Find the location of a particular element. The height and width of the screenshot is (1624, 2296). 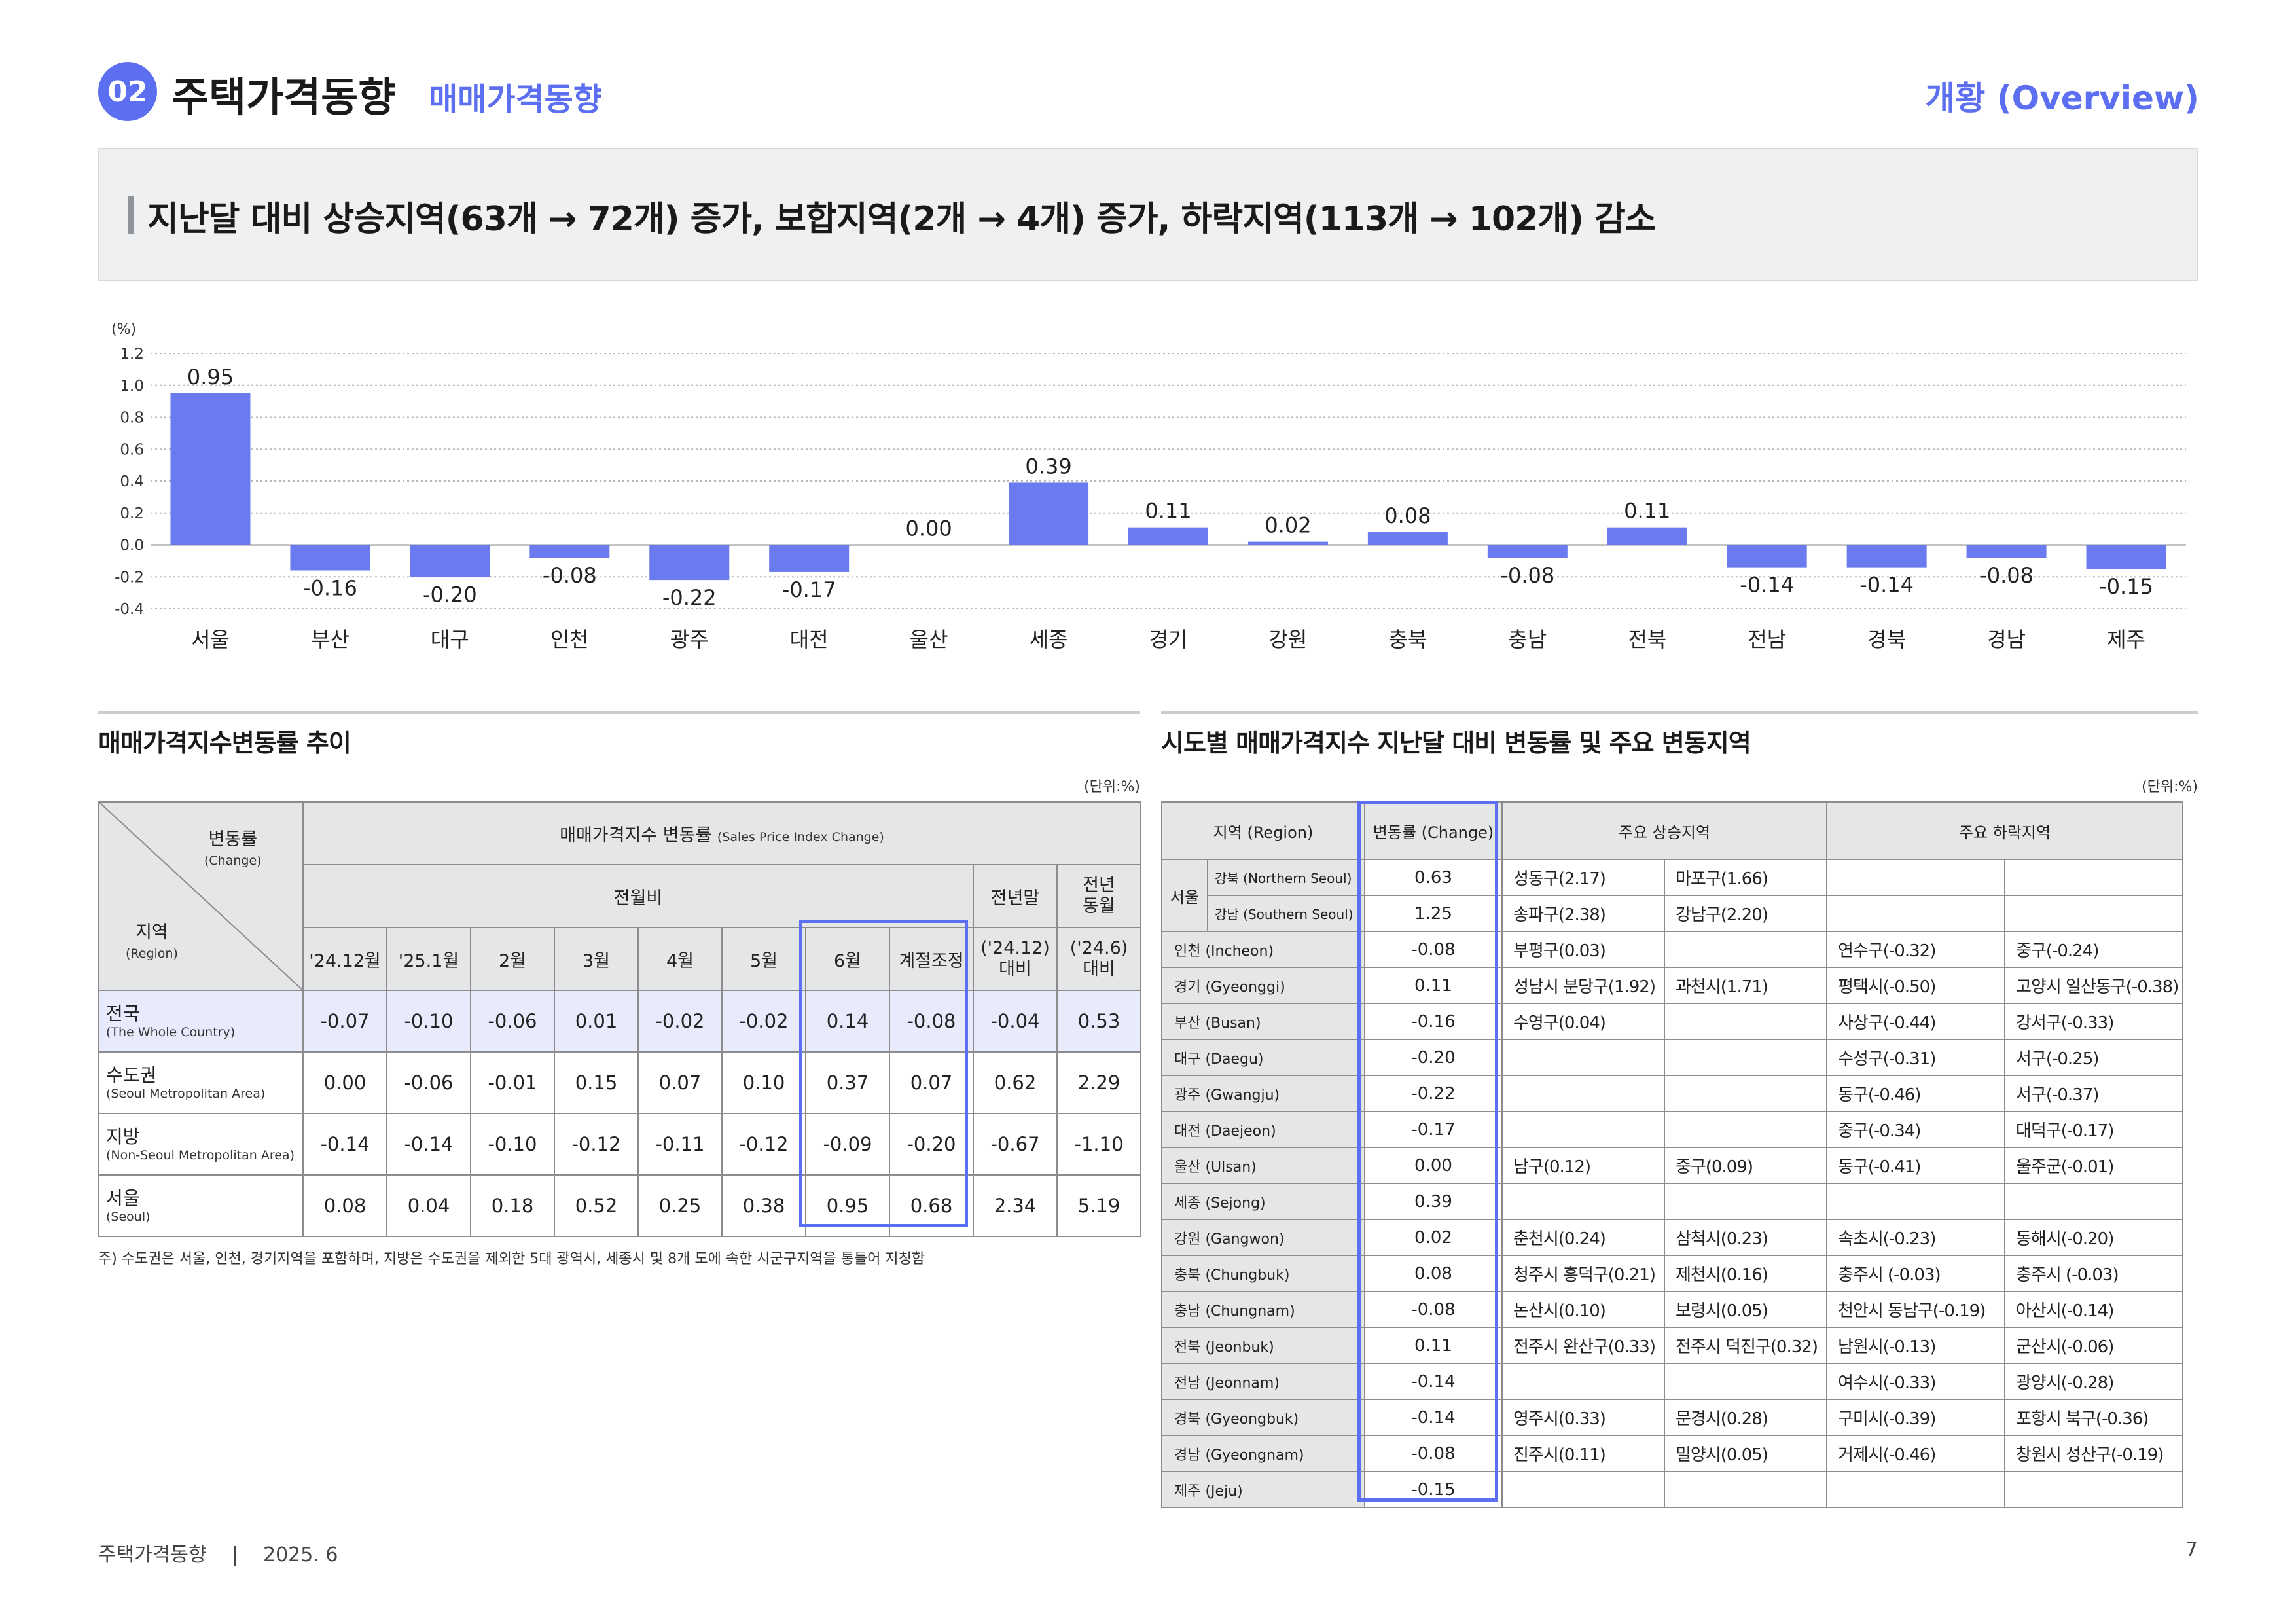

change-cell: 0.11 is located at coordinates (1433, 1345).